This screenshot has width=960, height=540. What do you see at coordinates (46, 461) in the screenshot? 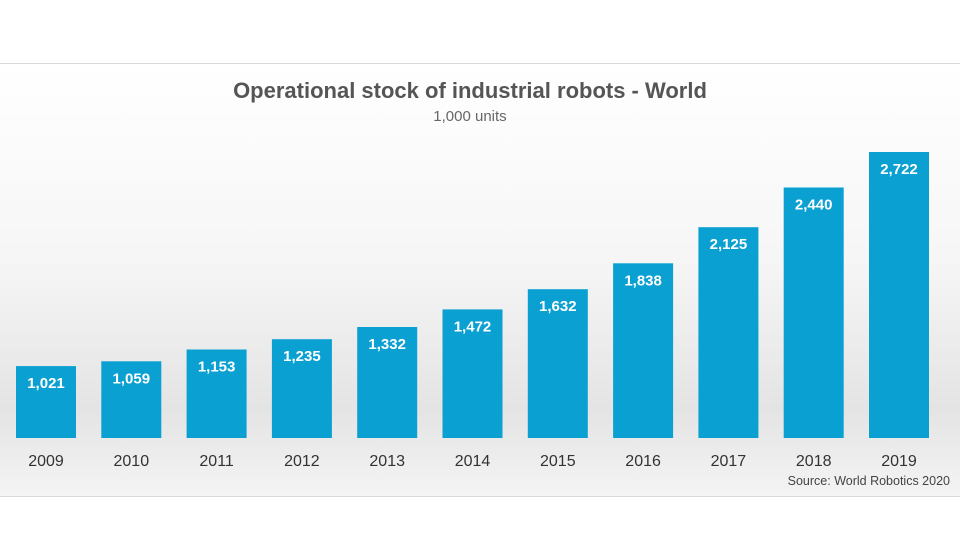
I see `x-tick-2009: 2009` at bounding box center [46, 461].